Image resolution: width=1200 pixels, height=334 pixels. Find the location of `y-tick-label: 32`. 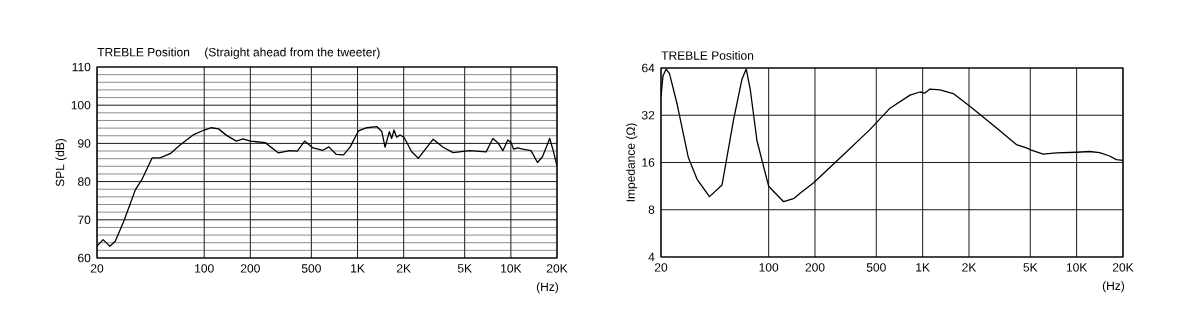

y-tick-label: 32 is located at coordinates (648, 115).